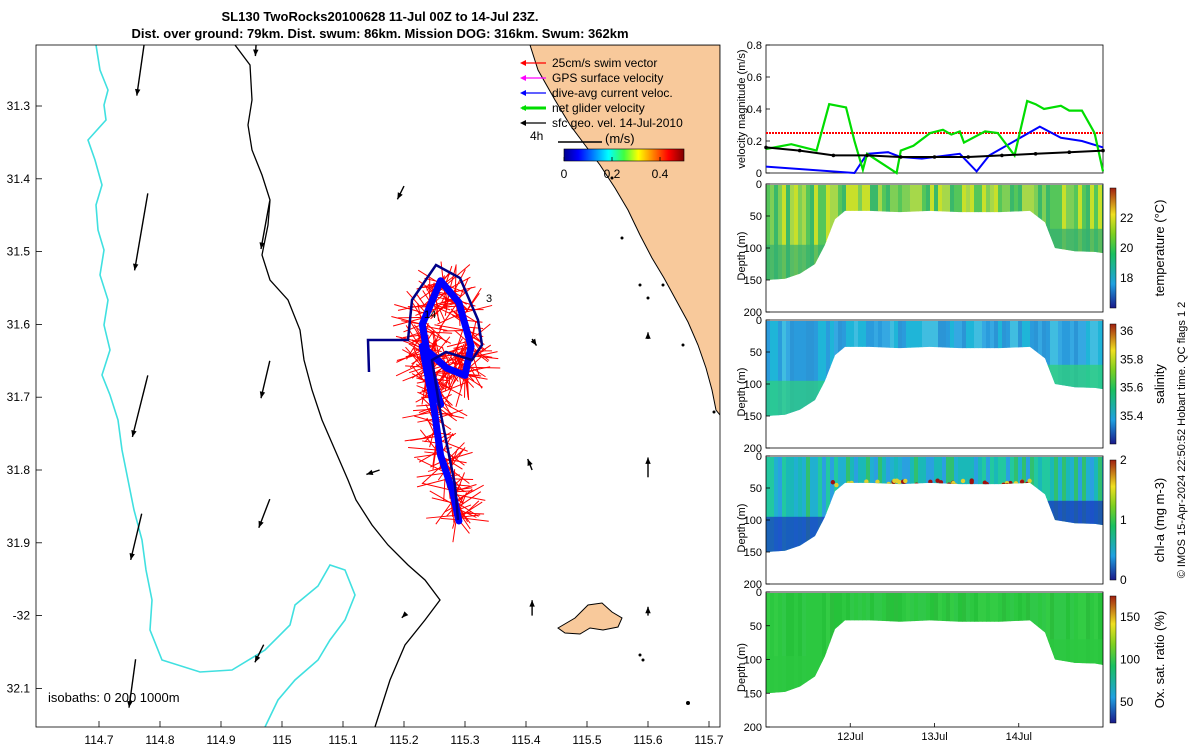 Image resolution: width=1200 pixels, height=750 pixels. What do you see at coordinates (19, 106) in the screenshot?
I see `map-y-tick-label: 31.3` at bounding box center [19, 106].